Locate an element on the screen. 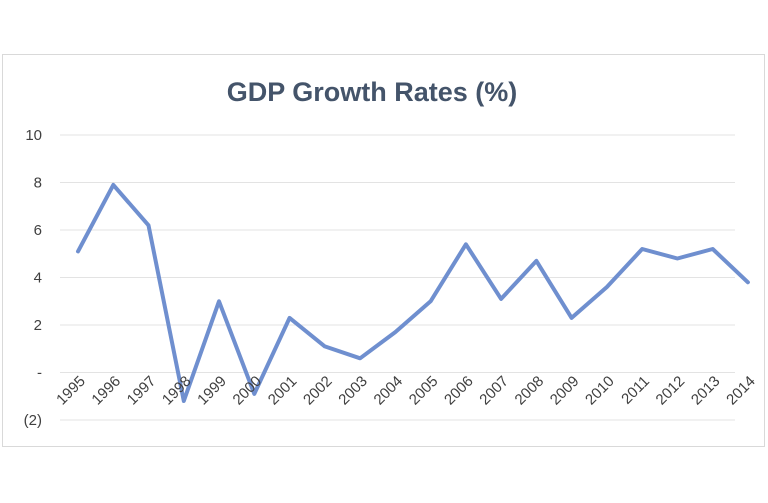  x-tick-label: 1999 is located at coordinates (212, 391).